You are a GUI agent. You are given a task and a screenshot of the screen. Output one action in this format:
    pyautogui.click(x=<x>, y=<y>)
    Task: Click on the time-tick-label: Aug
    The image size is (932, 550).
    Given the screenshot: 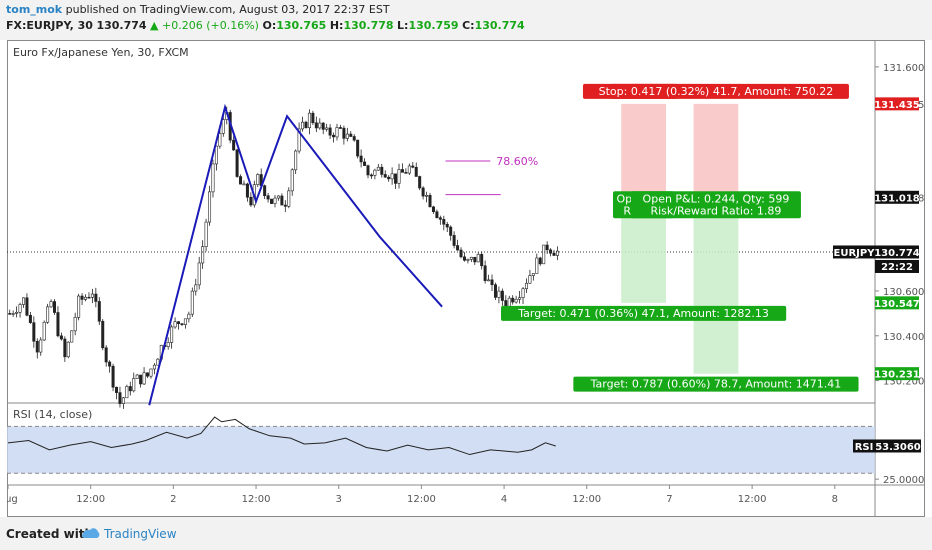 What is the action you would take?
    pyautogui.click(x=12, y=499)
    